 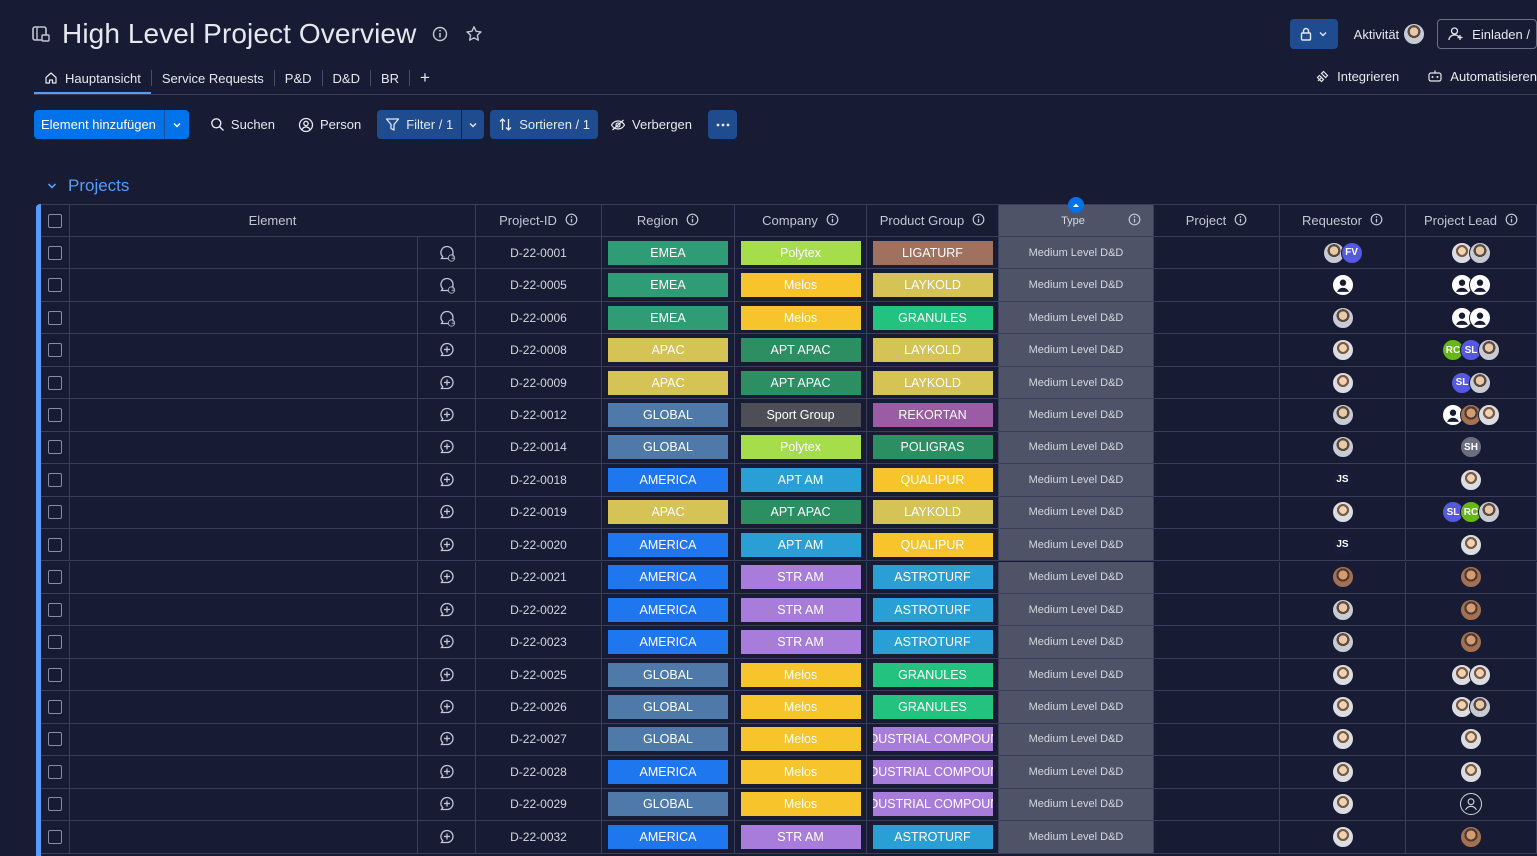 I want to click on project-id-cell: D-22-0022, so click(x=539, y=609).